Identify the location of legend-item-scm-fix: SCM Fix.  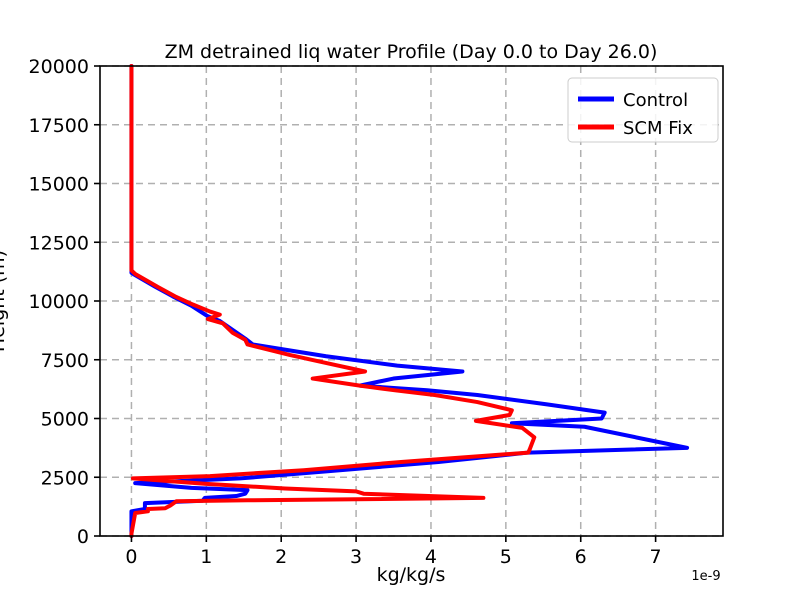
(635, 128).